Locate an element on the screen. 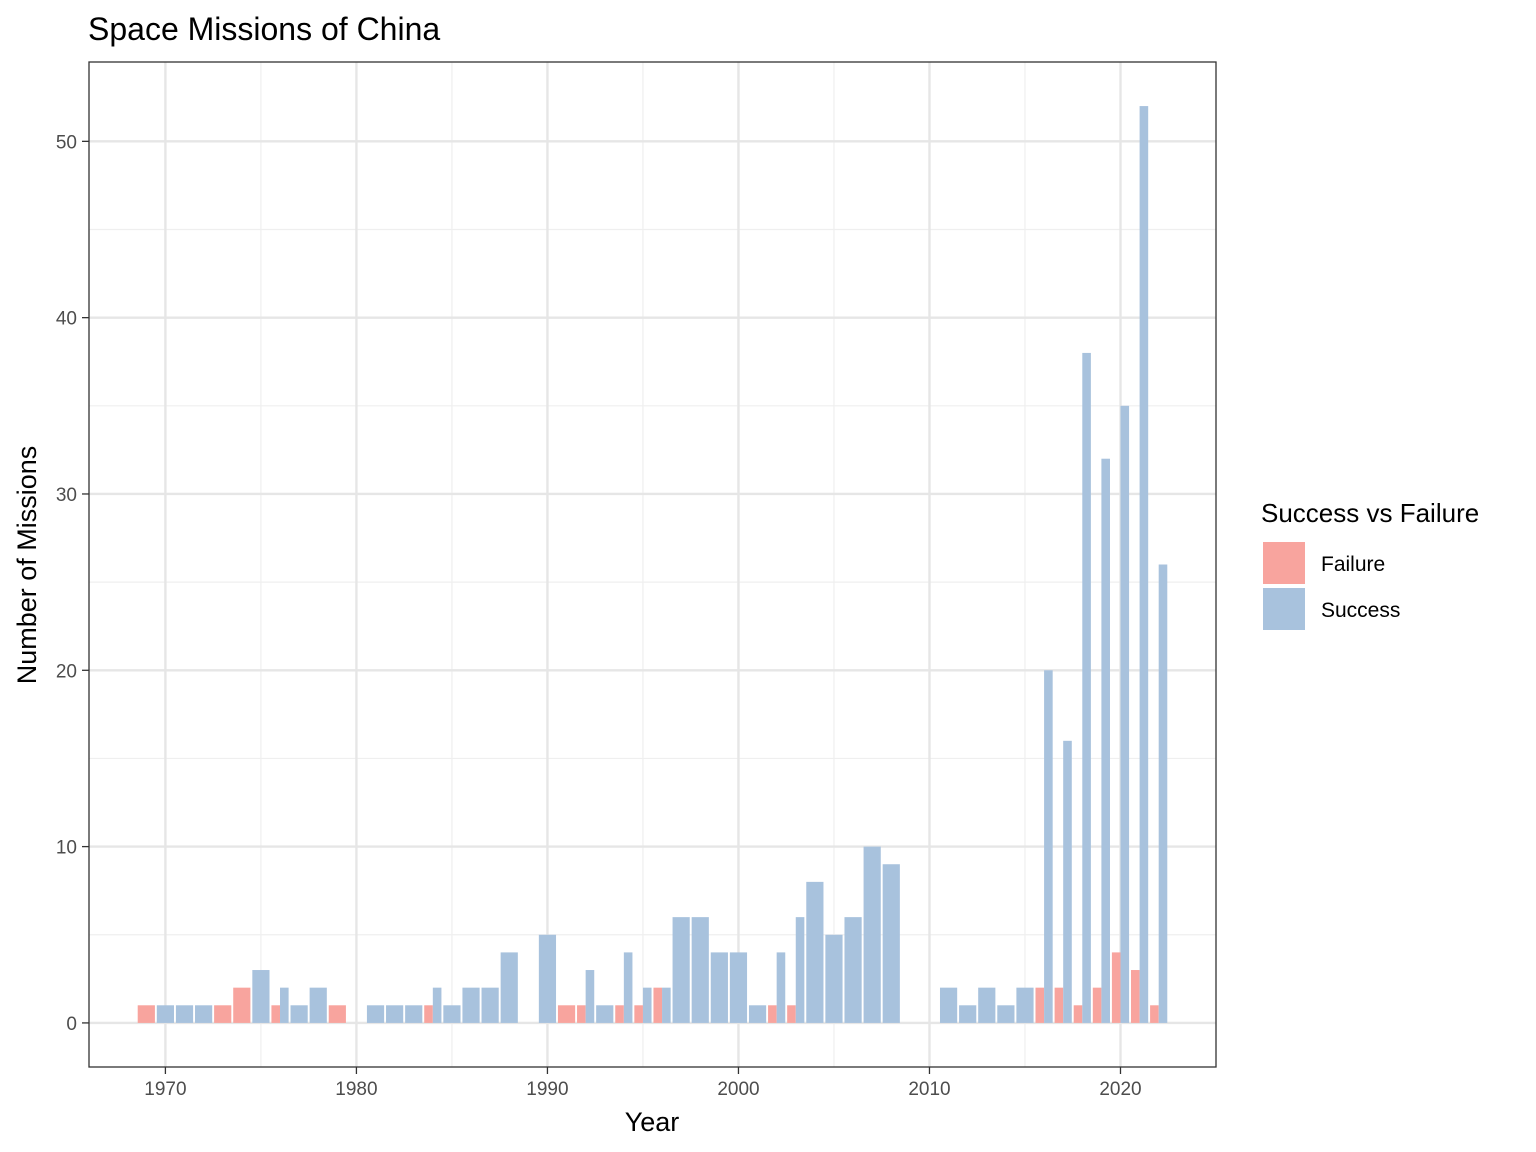  bar-failure-2018 is located at coordinates (1078, 1014).